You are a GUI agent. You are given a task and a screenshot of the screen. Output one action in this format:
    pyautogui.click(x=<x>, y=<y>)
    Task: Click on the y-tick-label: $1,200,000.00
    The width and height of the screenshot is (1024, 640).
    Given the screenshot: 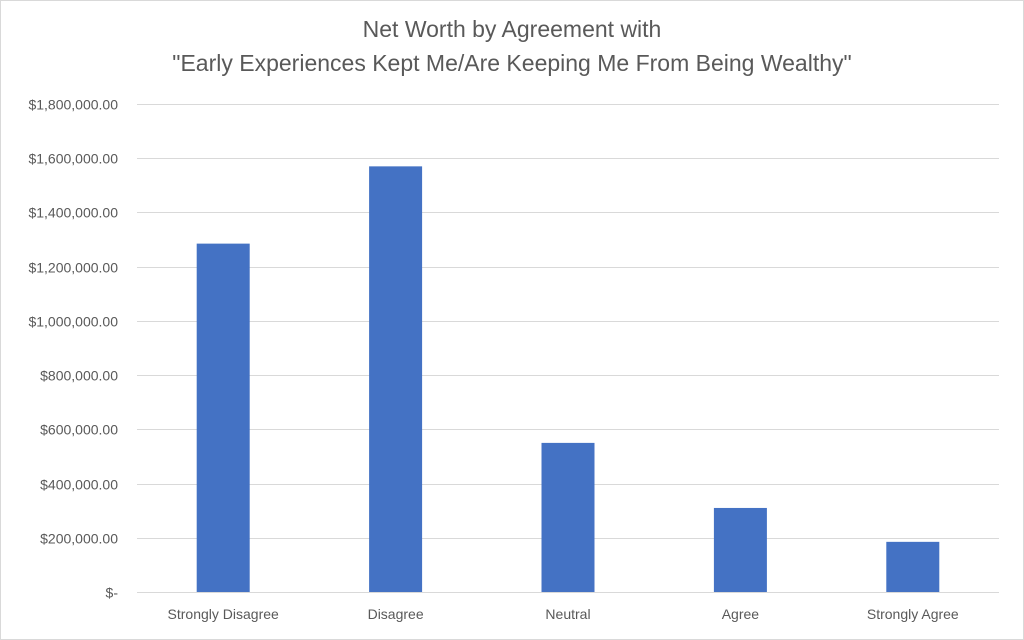 What is the action you would take?
    pyautogui.click(x=73, y=268)
    